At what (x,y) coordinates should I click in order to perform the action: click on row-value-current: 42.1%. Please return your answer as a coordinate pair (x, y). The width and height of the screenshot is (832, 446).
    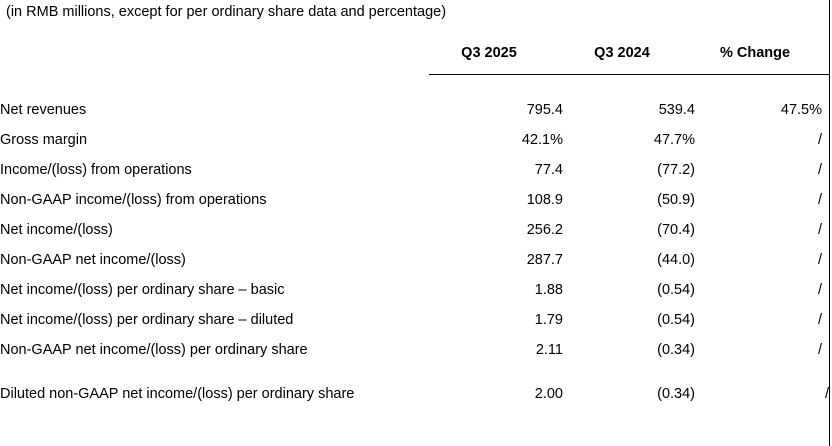
    Looking at the image, I should click on (542, 140).